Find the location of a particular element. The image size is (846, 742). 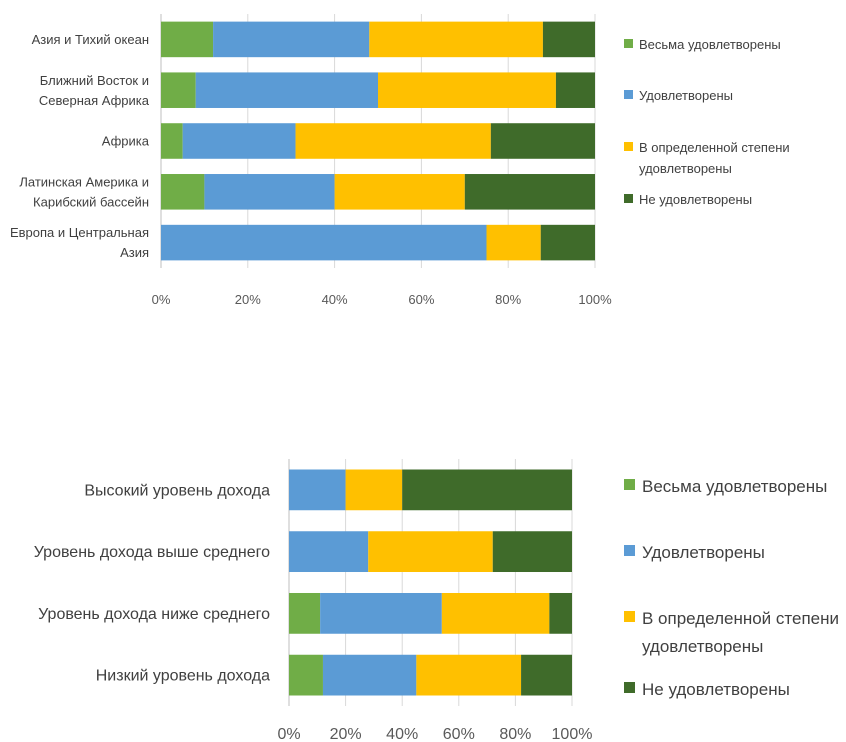

category-label: Уровень дохода выше среднего is located at coordinates (152, 552).